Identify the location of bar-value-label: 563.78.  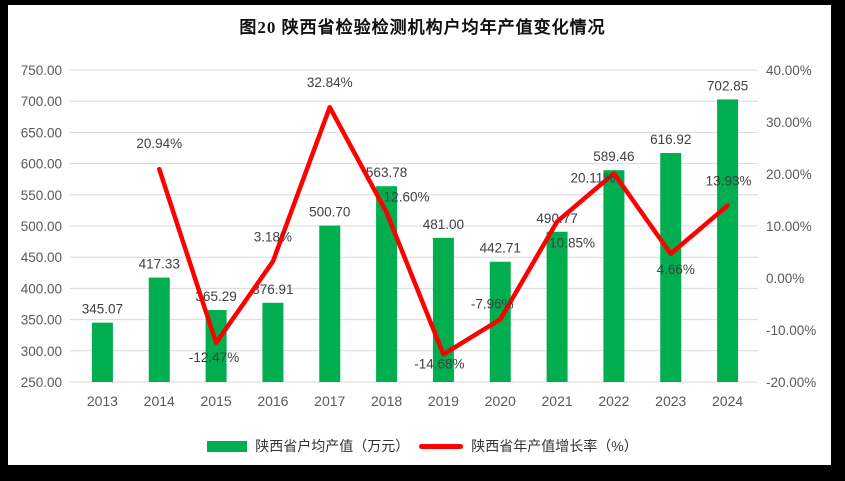
(386, 172).